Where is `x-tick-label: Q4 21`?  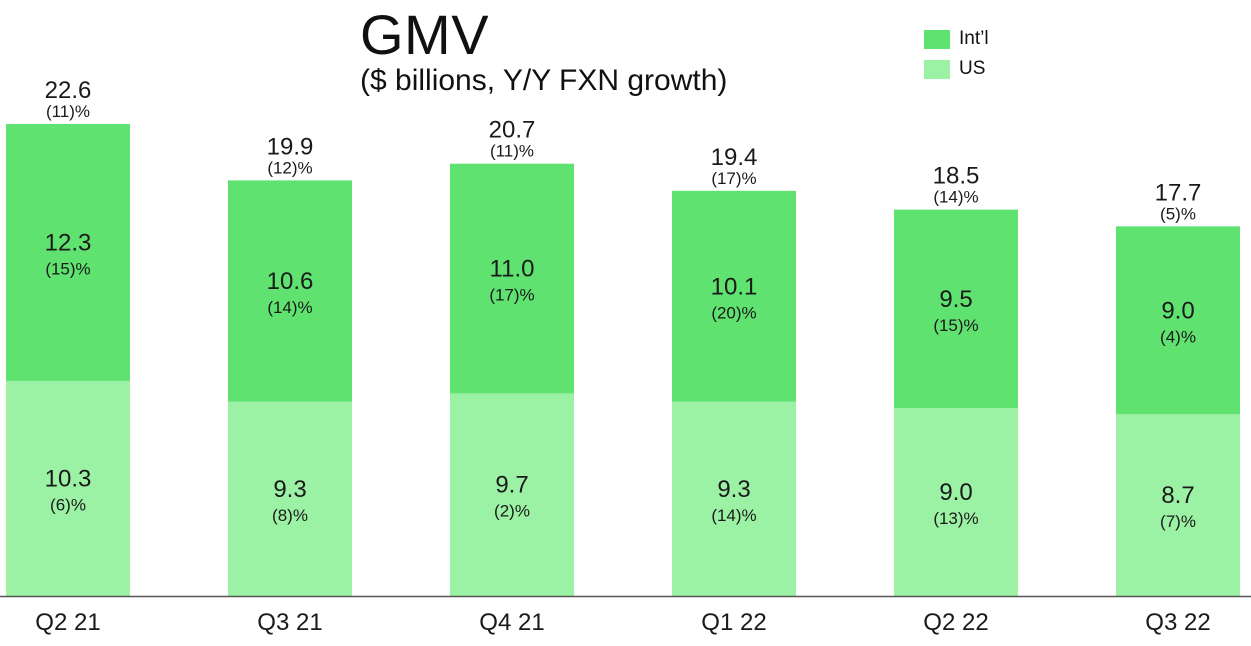
x-tick-label: Q4 21 is located at coordinates (511, 622).